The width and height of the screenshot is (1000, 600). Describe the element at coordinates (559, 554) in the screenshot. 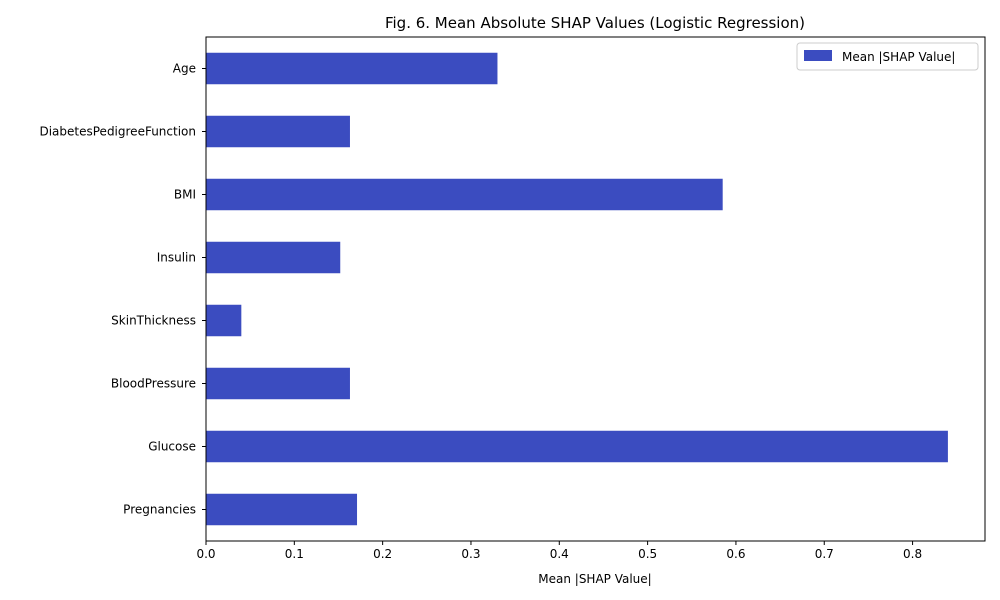

I see `x-tick-label: 0.4` at that location.